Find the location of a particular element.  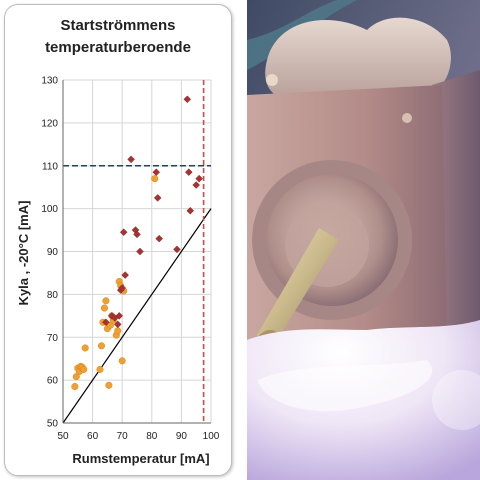

motor-shaft is located at coordinates (298, 286).